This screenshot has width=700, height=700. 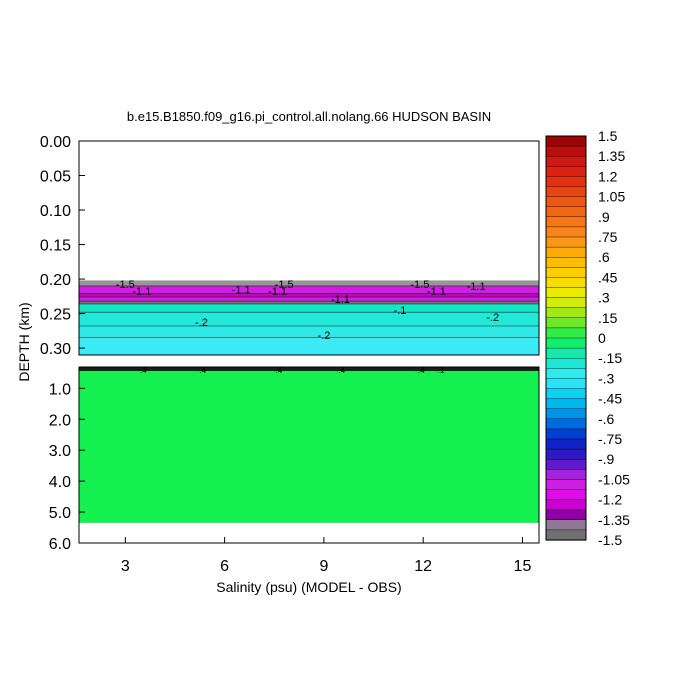 I want to click on y-tick-label: 0.15, so click(x=55, y=246).